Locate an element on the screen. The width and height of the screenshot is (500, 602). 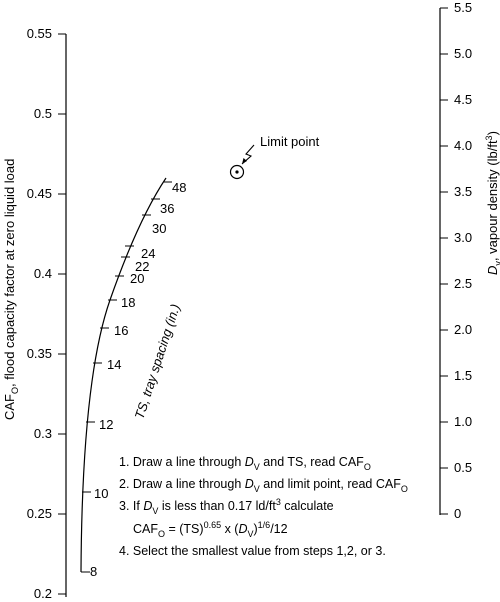
caf-tick-label: 0.3 is located at coordinates (43, 433).